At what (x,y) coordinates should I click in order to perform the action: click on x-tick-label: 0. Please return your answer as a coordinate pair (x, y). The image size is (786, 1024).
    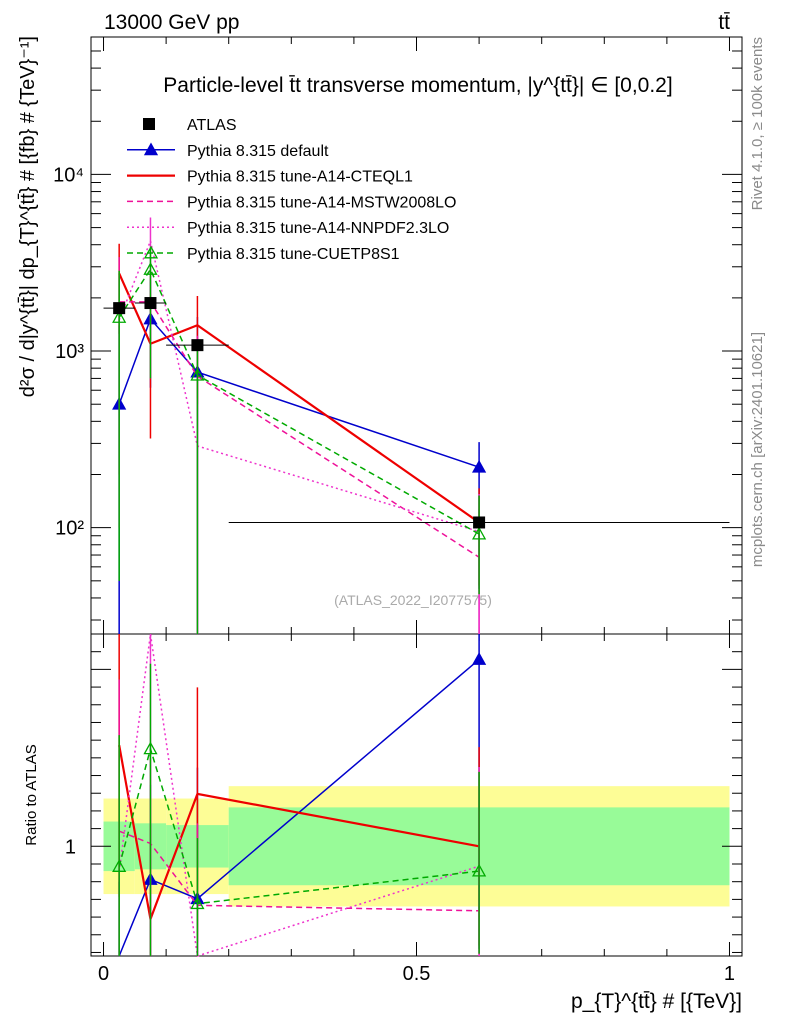
    Looking at the image, I should click on (103, 974).